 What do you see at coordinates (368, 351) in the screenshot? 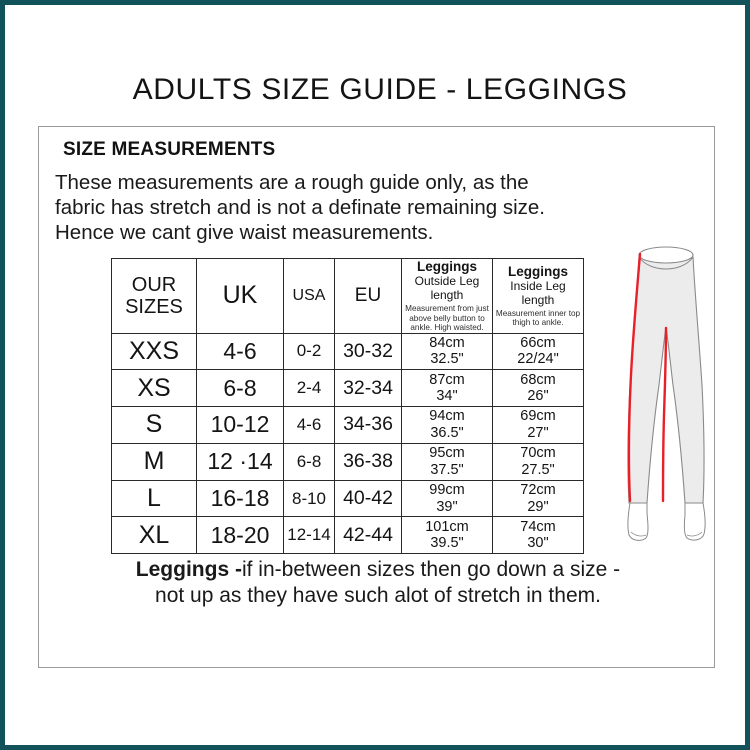
I see `cell-eu: 30-32` at bounding box center [368, 351].